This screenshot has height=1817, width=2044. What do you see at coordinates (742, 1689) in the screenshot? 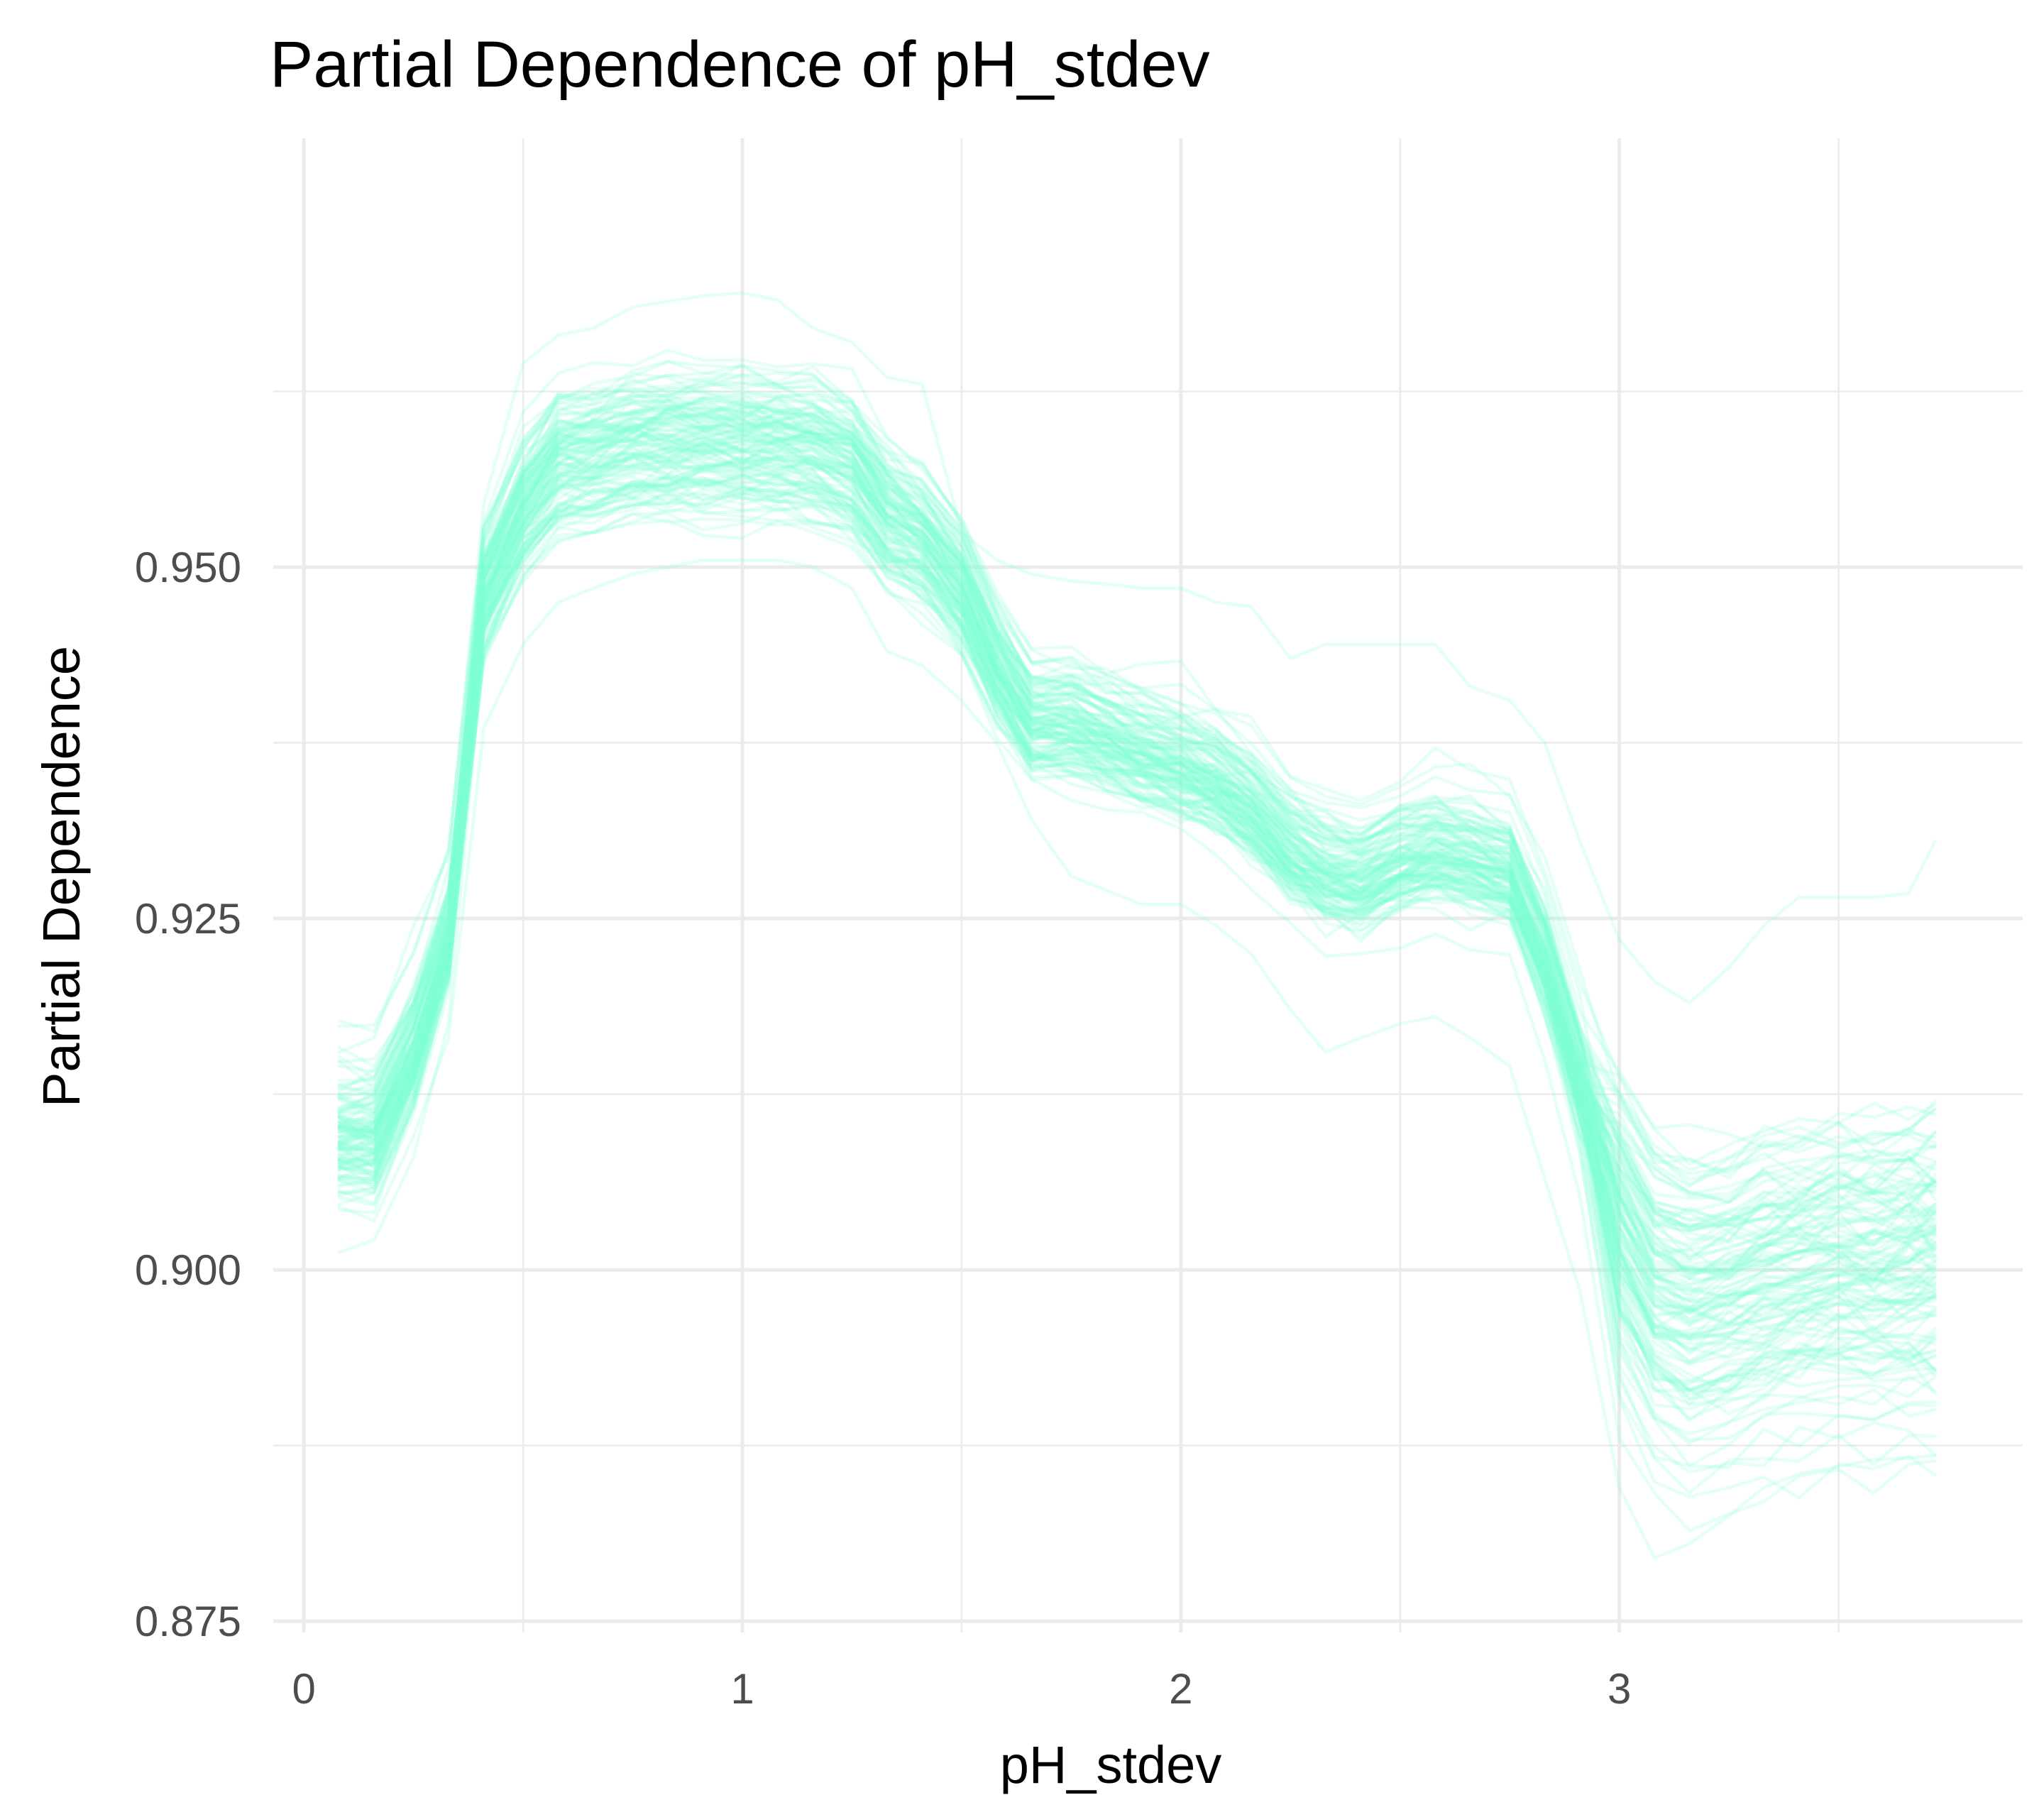
I see `x-tick-label: 1` at bounding box center [742, 1689].